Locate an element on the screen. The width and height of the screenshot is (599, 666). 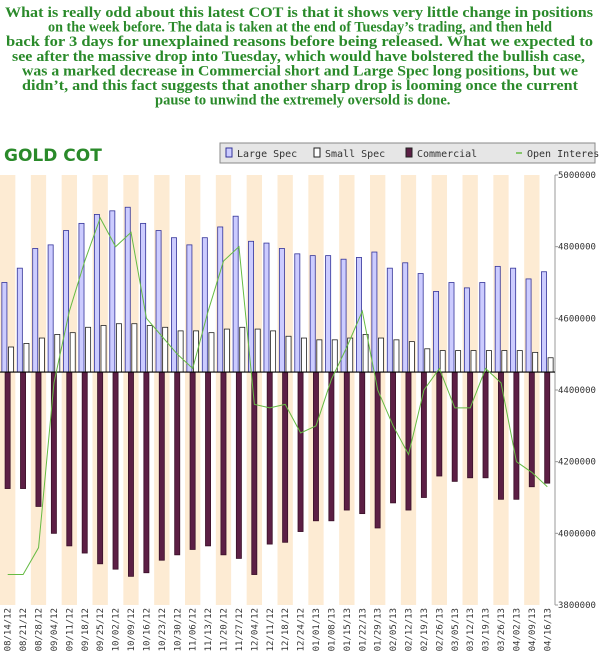
y2-tick-label: 4400000 is located at coordinates (577, 391).